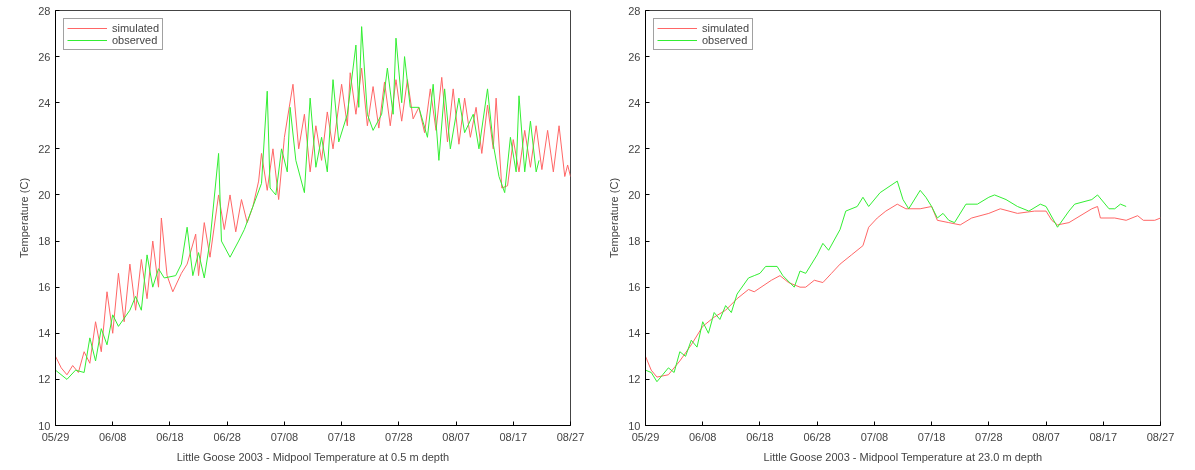  I want to click on x-axis-title: Little Goose 2003 - Midpool Temperature at 23.0 m depth, so click(903, 456).